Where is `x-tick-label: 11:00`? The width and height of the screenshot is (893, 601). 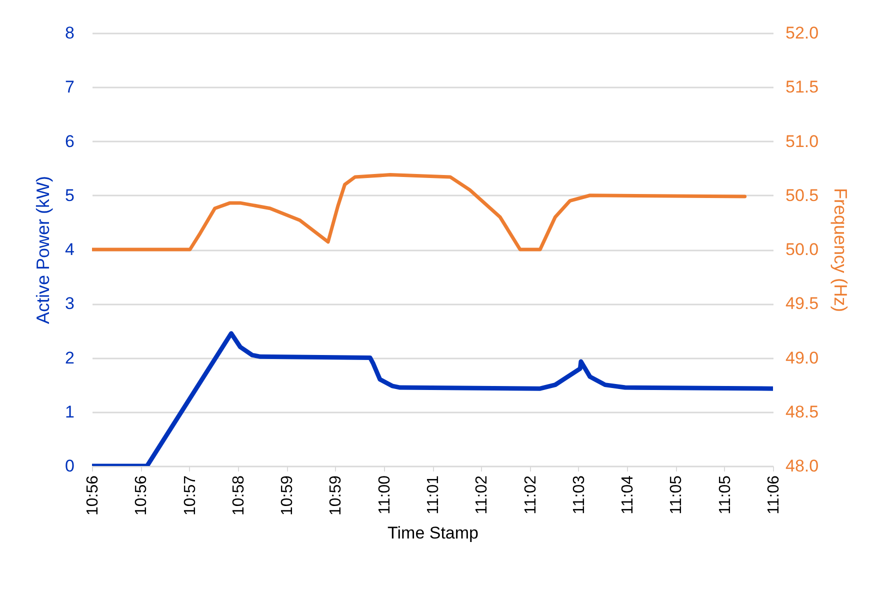 x-tick-label: 11:00 is located at coordinates (385, 494).